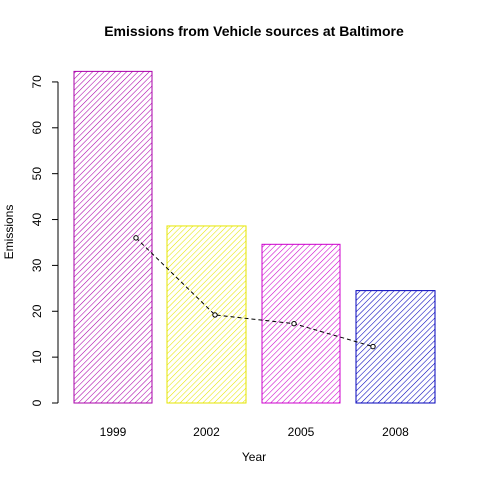  What do you see at coordinates (301, 432) in the screenshot?
I see `x-tick-label: 2005` at bounding box center [301, 432].